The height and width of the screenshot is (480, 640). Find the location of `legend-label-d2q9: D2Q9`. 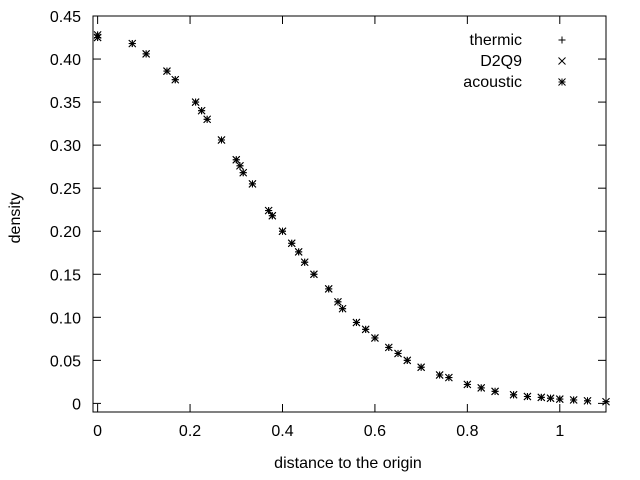

legend-label-d2q9: D2Q9 is located at coordinates (501, 61).